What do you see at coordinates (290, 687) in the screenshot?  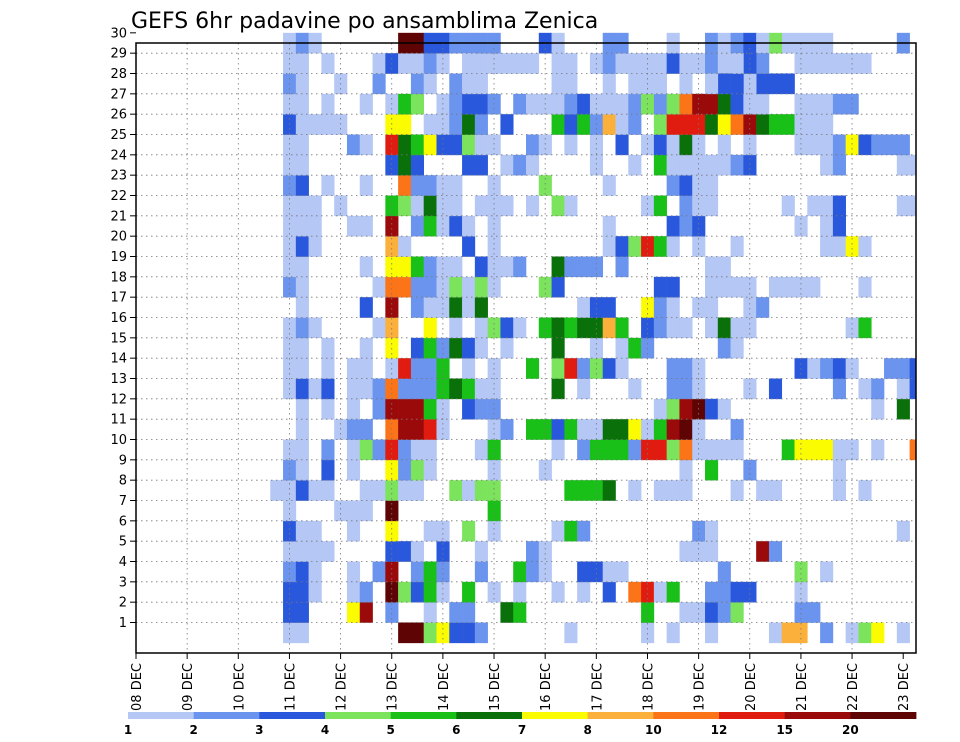 I see `x-tick-label: 11 DEC` at bounding box center [290, 687].